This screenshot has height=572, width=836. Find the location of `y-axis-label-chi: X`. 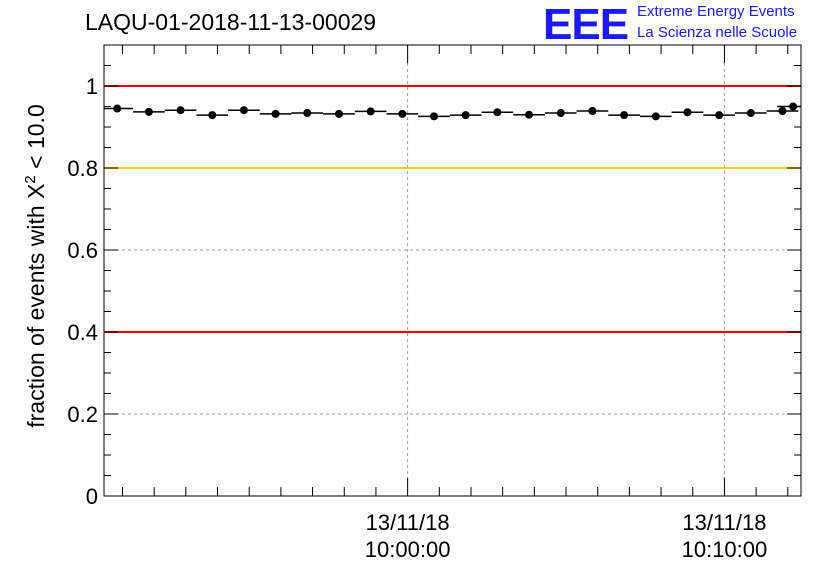

y-axis-label-chi: X is located at coordinates (36, 191).